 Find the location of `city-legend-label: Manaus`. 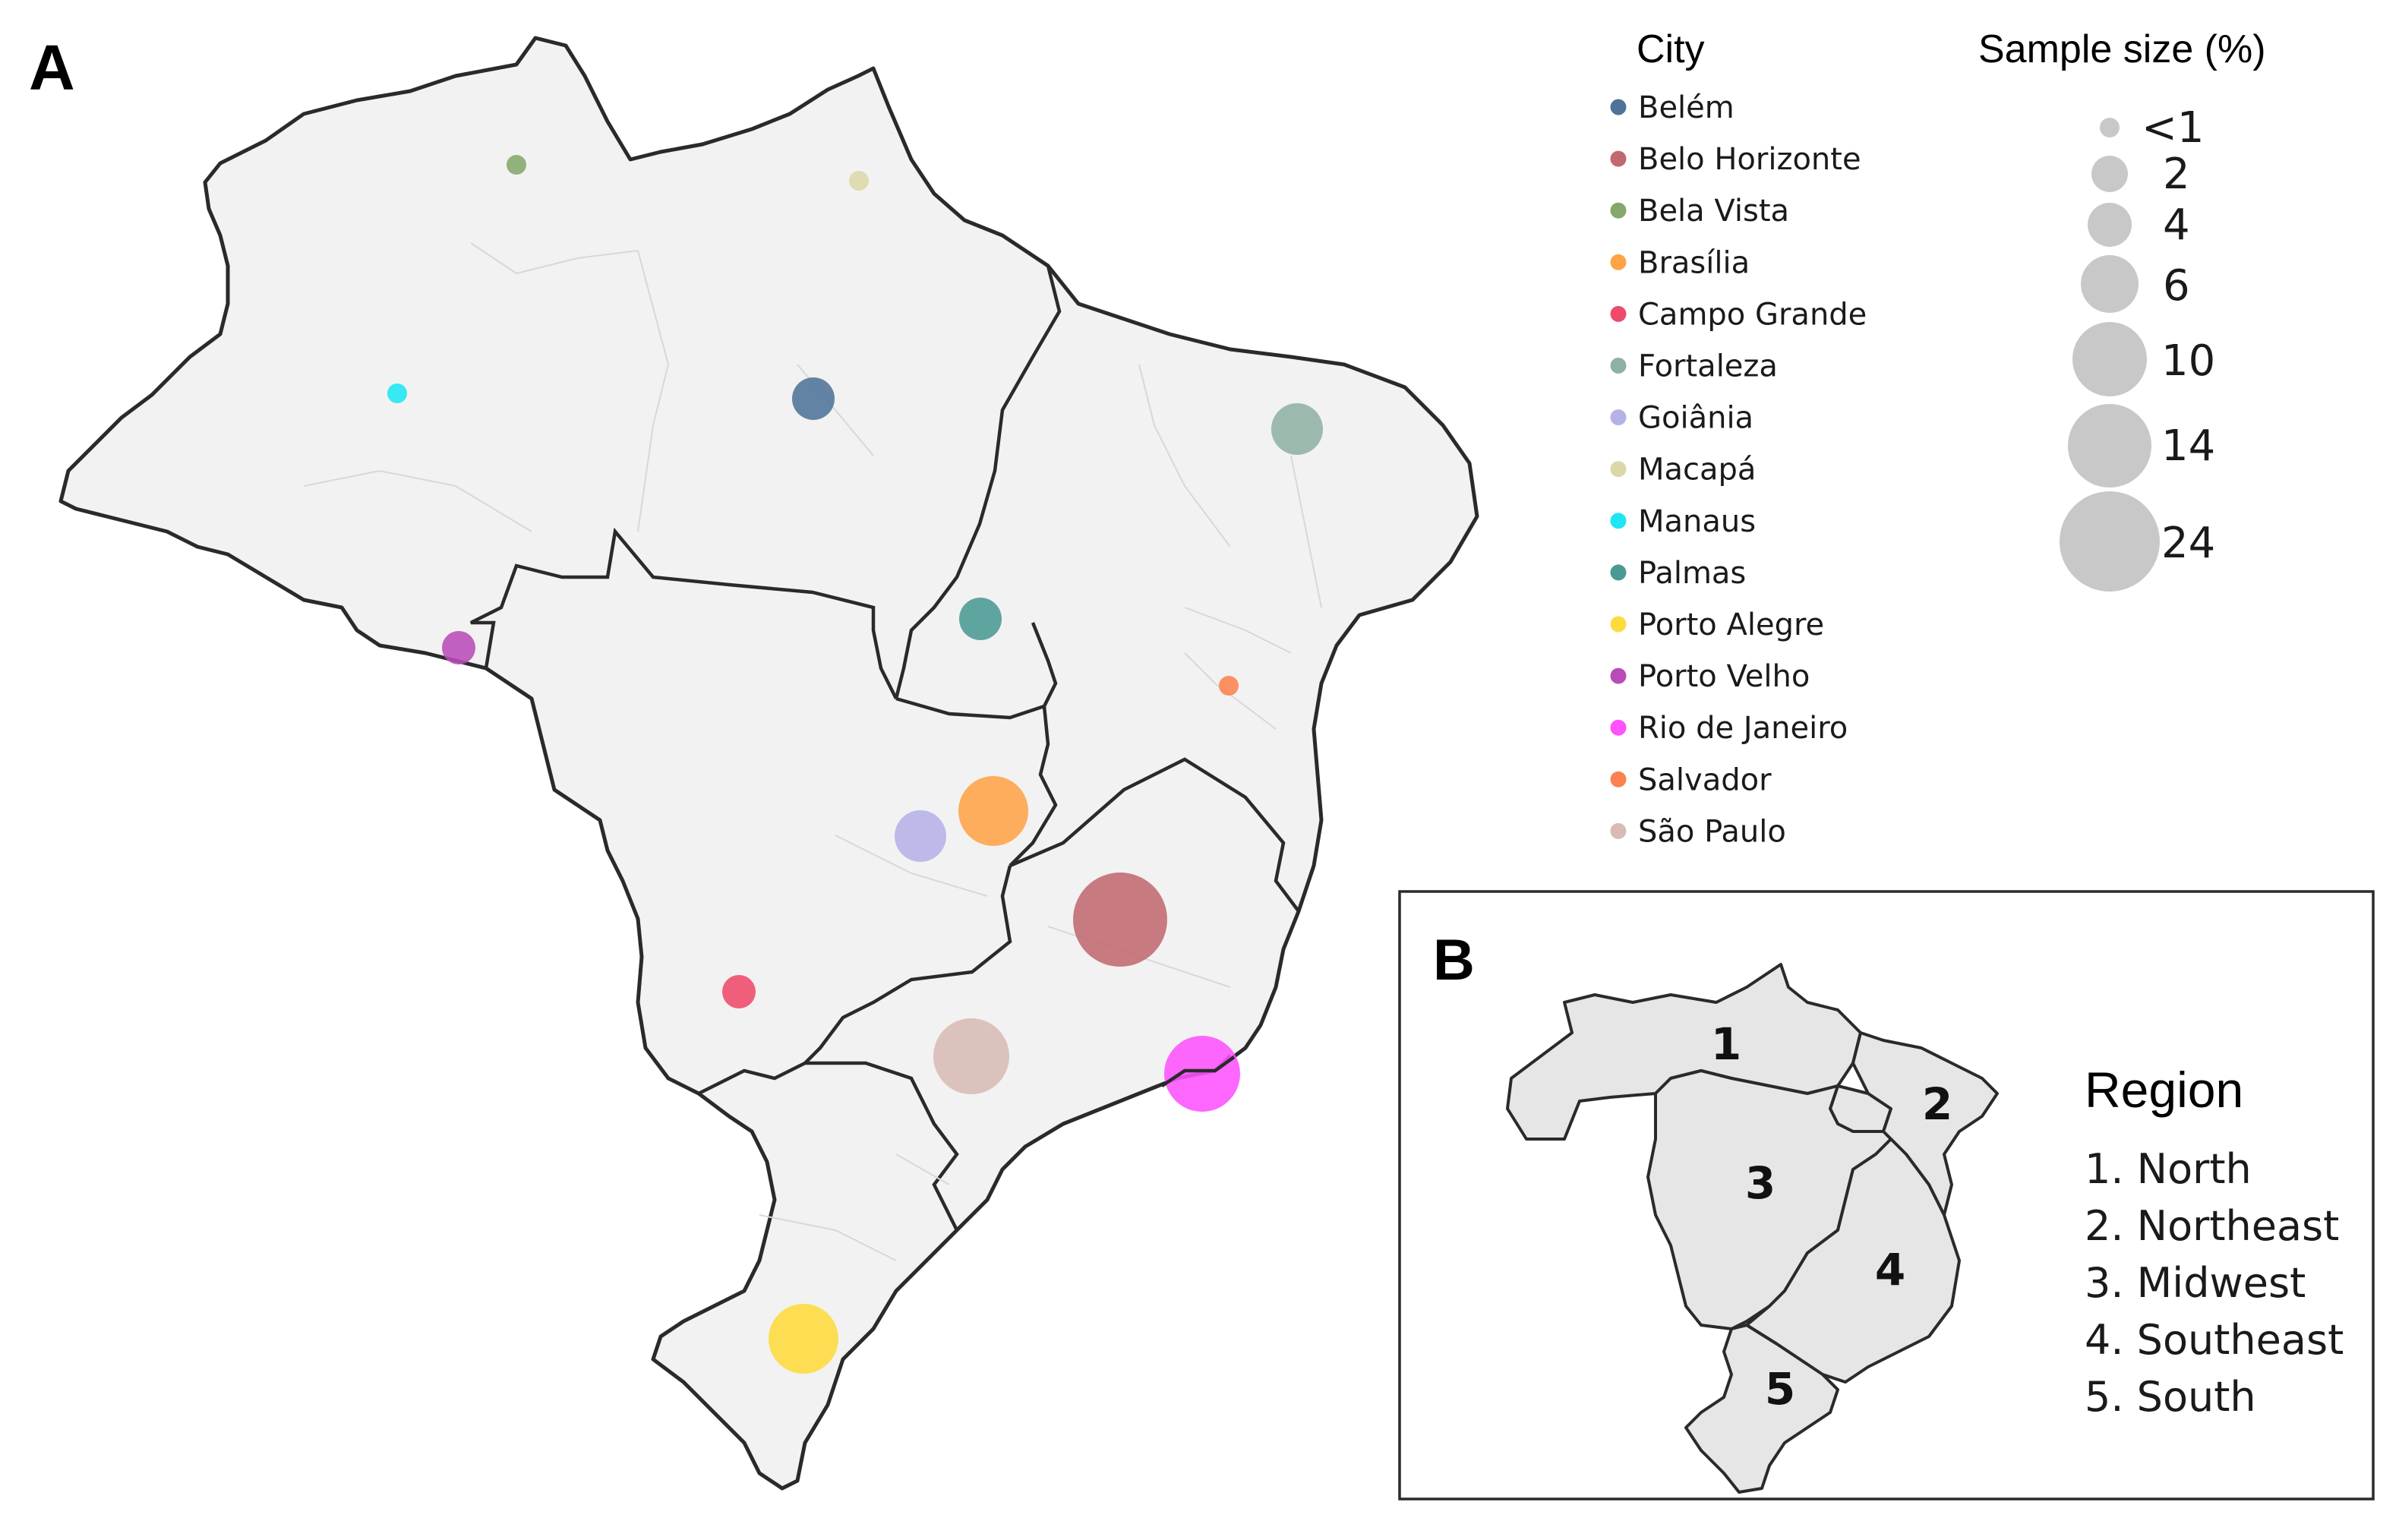

city-legend-label: Manaus is located at coordinates (1697, 522).